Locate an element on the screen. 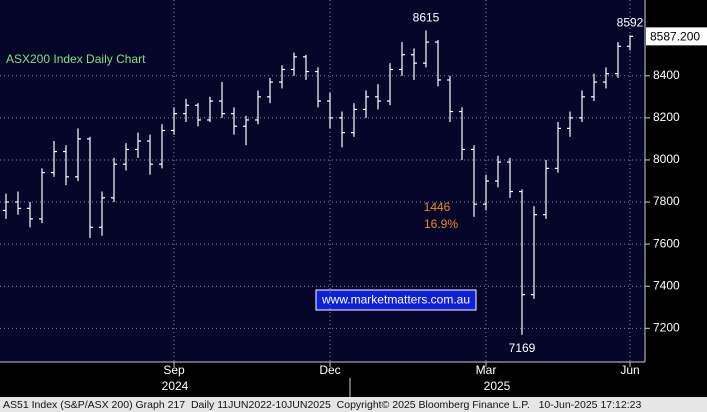  move-percent: 16.9% is located at coordinates (441, 224).